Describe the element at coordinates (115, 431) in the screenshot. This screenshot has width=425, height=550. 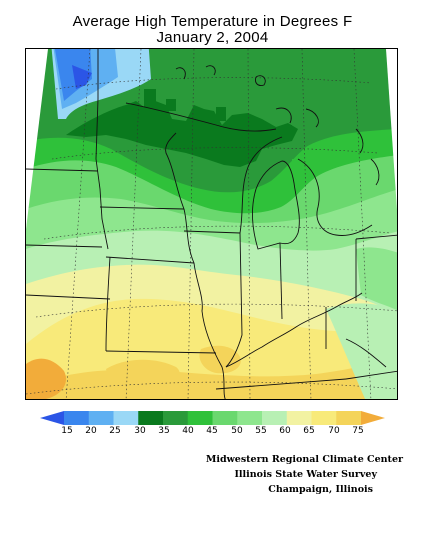
I see `legend-tick-label: 25` at that location.